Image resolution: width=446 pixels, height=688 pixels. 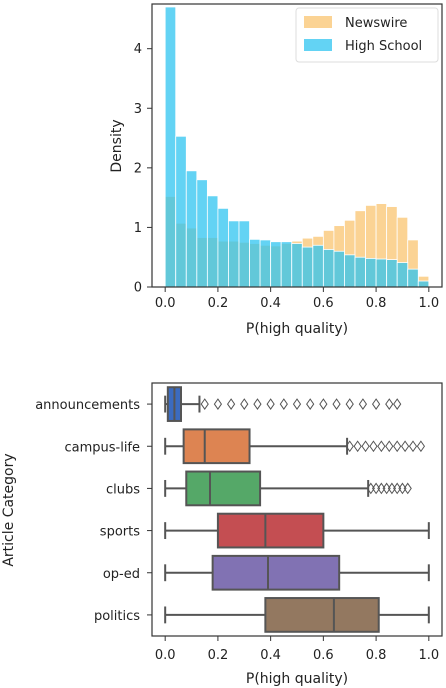 I want to click on y-tick-label: 4, so click(x=138, y=49).